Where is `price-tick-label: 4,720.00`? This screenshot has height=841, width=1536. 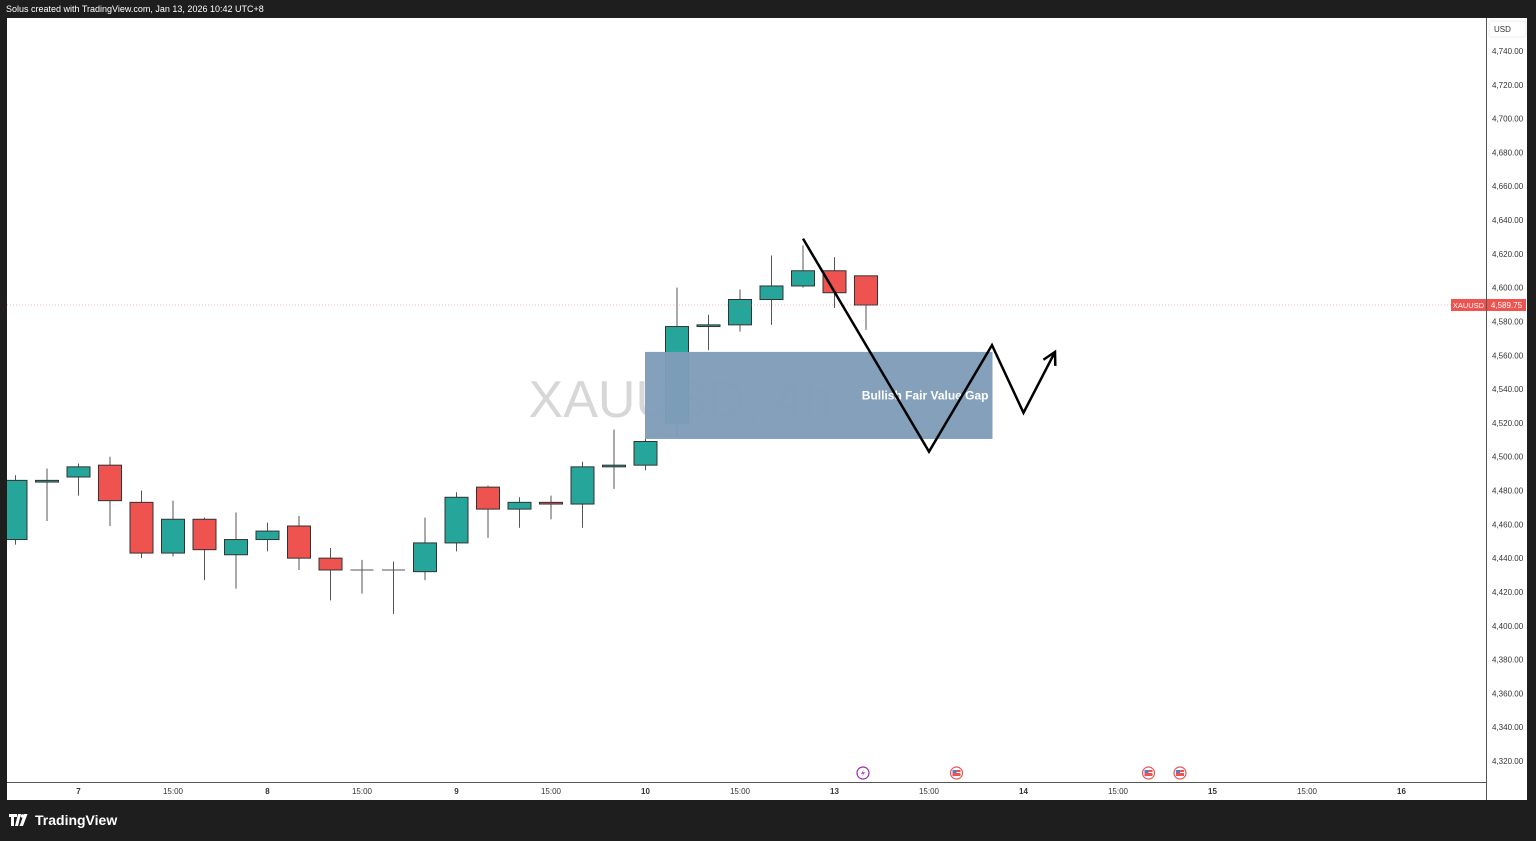 price-tick-label: 4,720.00 is located at coordinates (1508, 85).